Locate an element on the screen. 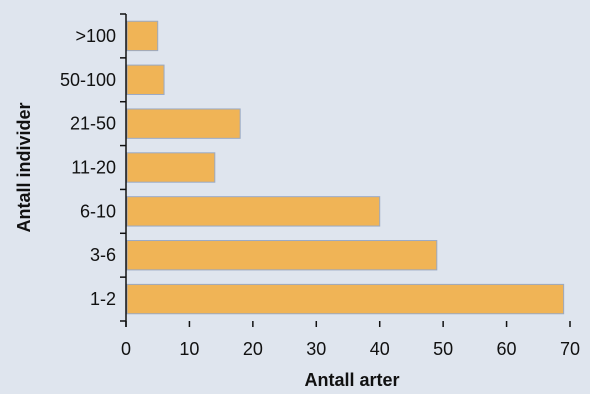 The image size is (590, 394). y-tick-label: 1-2 is located at coordinates (103, 299).